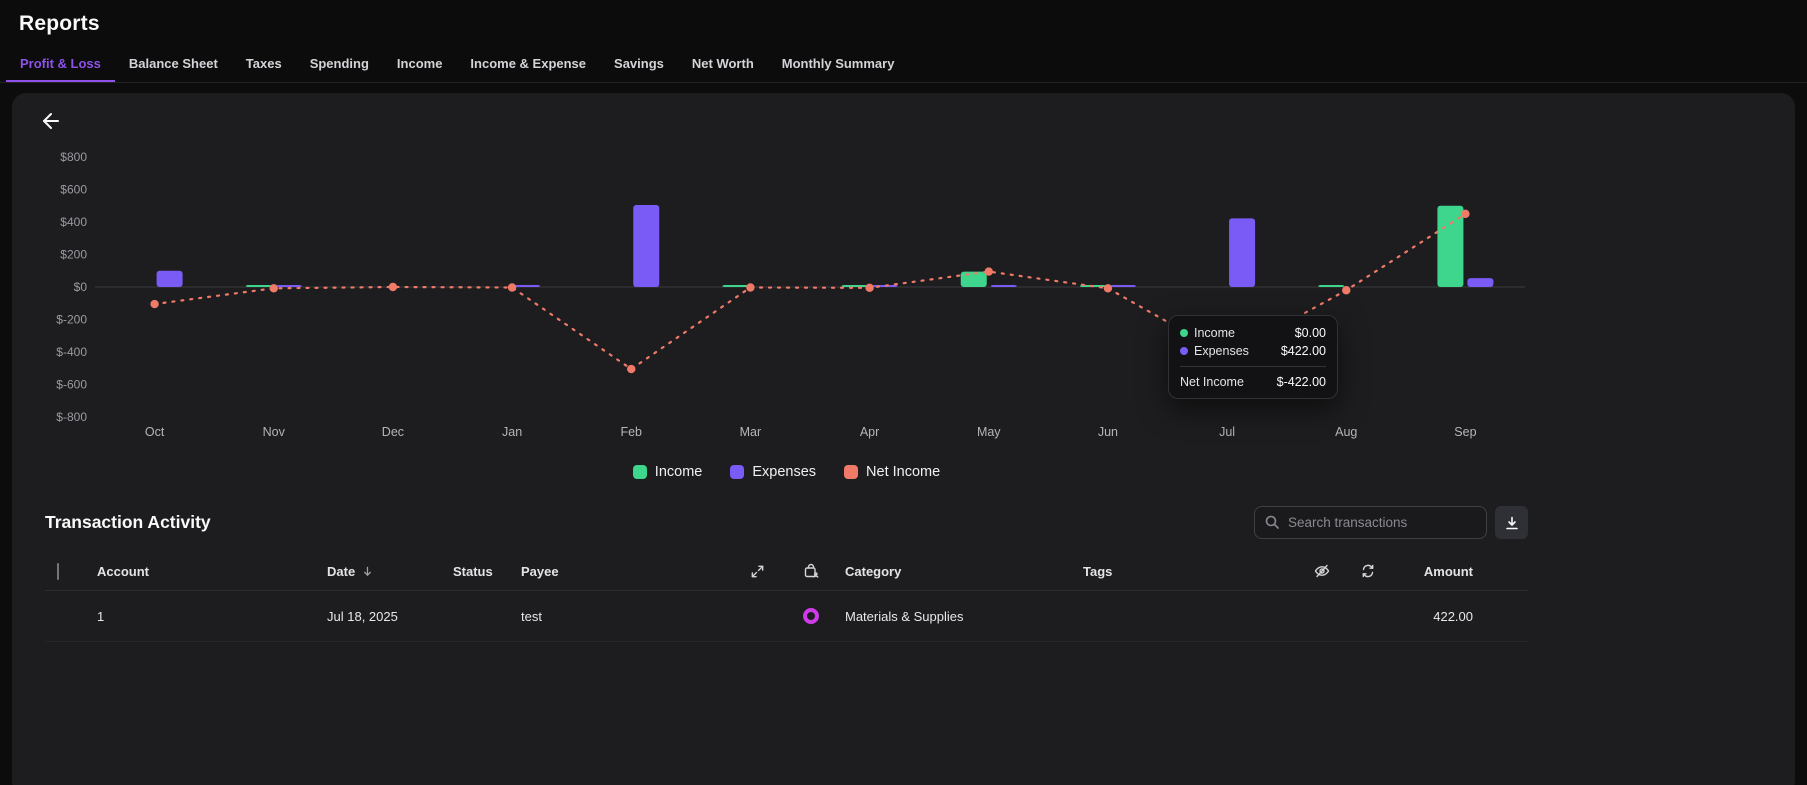  What do you see at coordinates (869, 432) in the screenshot?
I see `x-tick-label: Apr` at bounding box center [869, 432].